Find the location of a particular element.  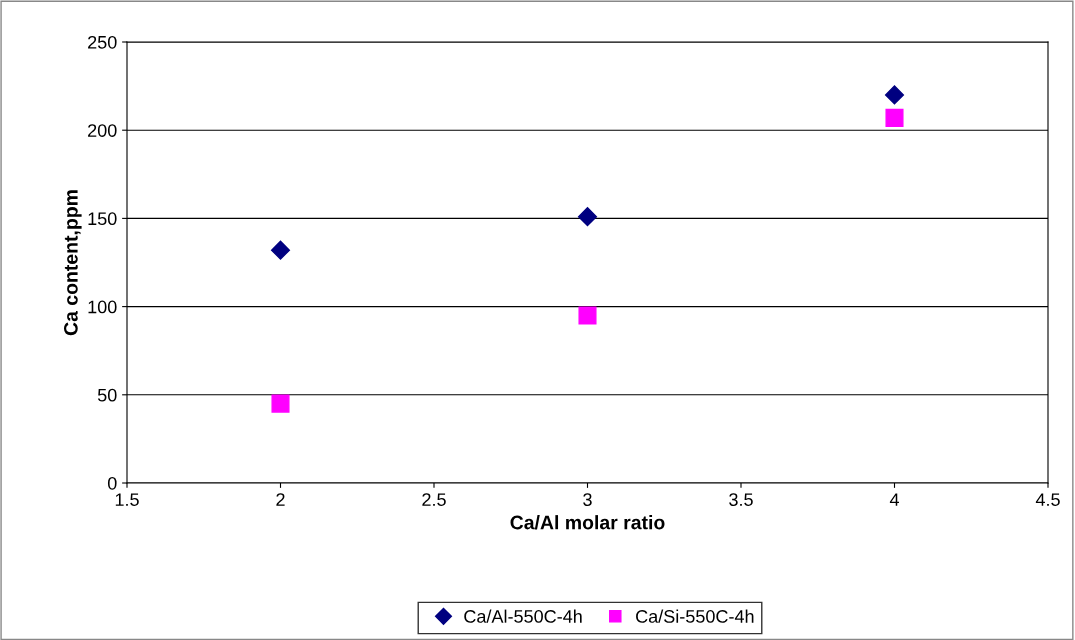

y-tick-label: 0 is located at coordinates (112, 483).